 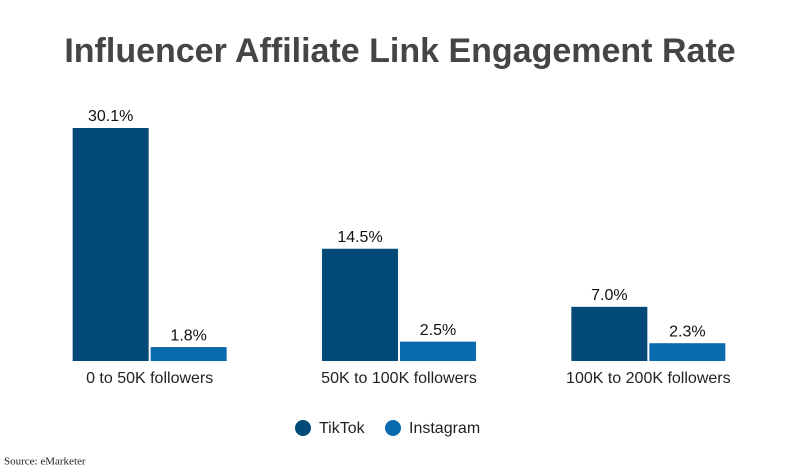 I want to click on value-label: 7.0%, so click(x=609, y=295).